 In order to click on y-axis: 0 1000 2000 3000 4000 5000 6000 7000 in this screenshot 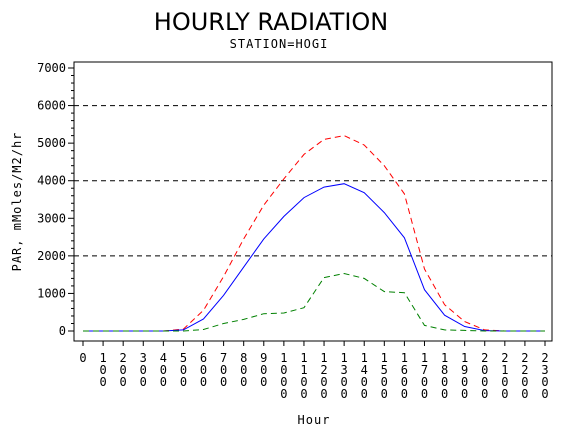, I will do `click(55, 199)`.